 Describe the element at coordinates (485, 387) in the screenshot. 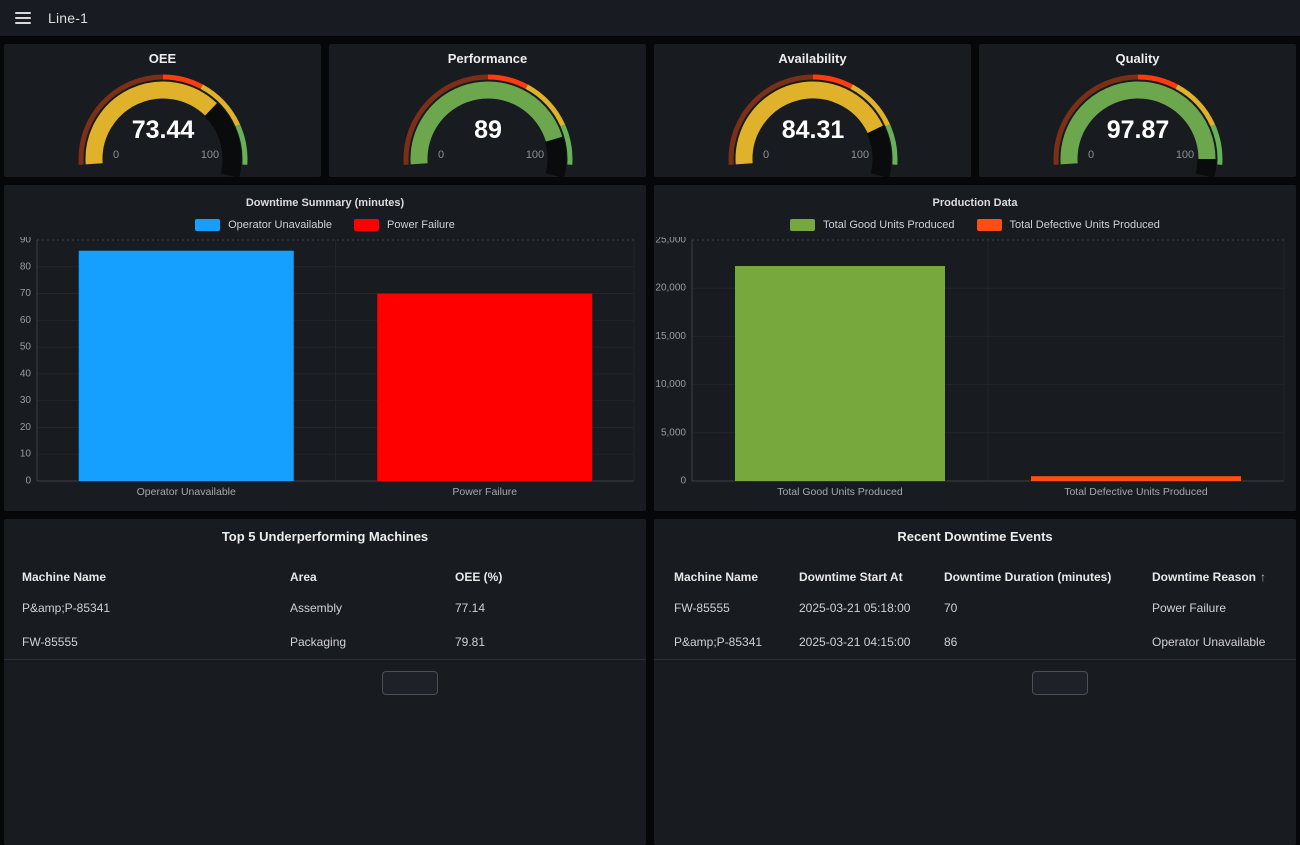

I see `bar-power-failure` at that location.